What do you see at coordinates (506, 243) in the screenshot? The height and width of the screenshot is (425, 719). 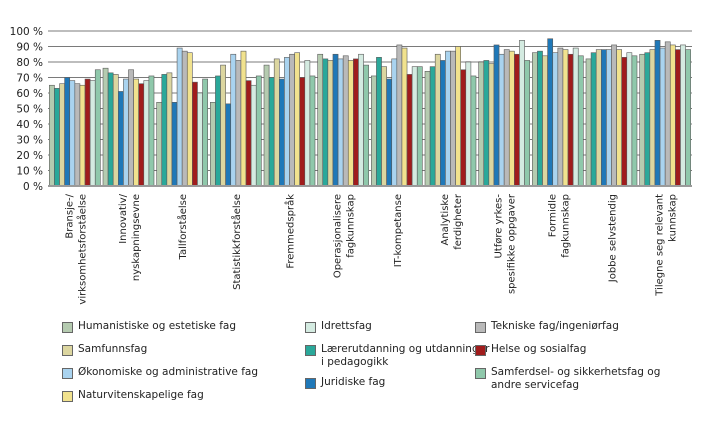 I see `x-tick-label: Utføre yrkes-spesifikke oppgaver` at bounding box center [506, 243].